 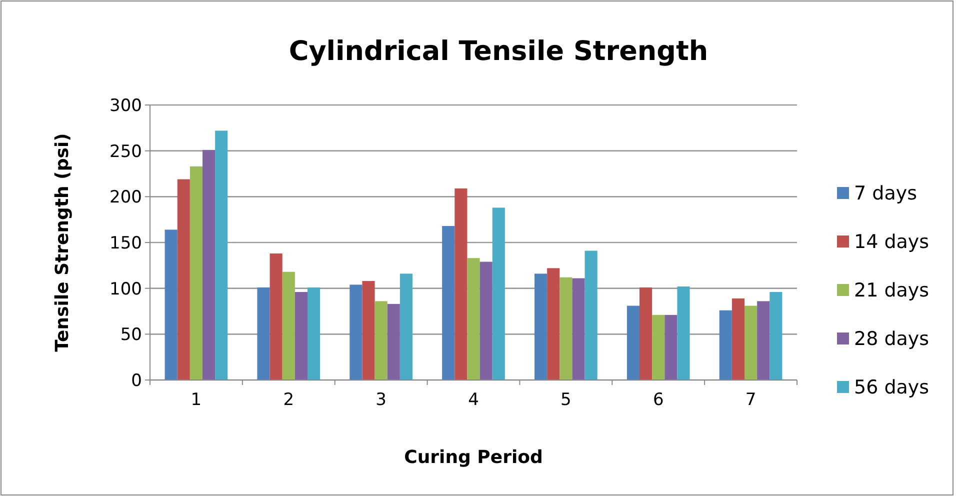 What do you see at coordinates (288, 400) in the screenshot?
I see `x-tick-label: 2` at bounding box center [288, 400].